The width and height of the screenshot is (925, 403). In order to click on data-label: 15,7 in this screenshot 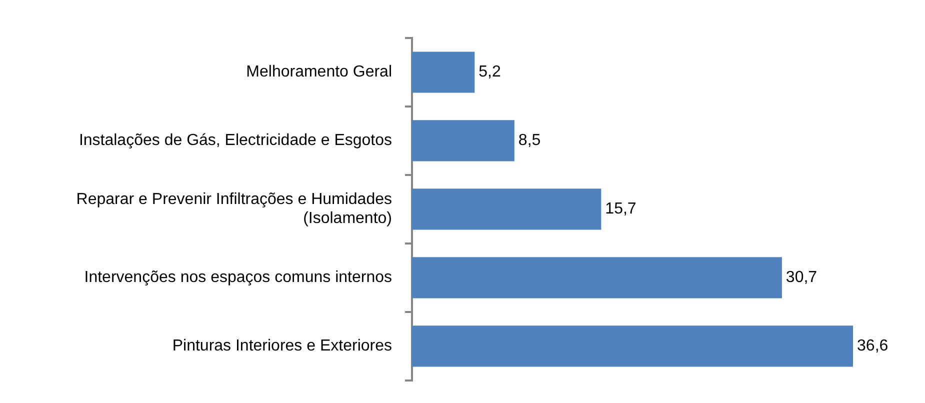, I will do `click(620, 209)`.